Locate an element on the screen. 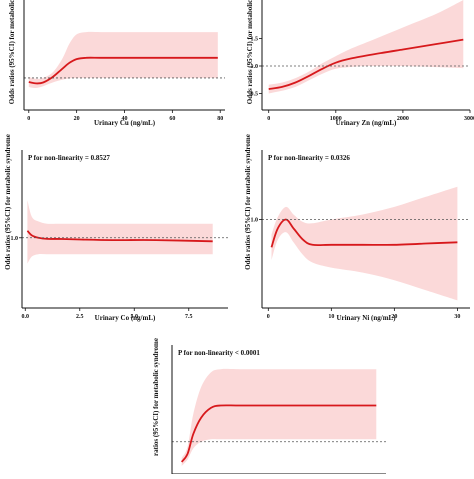 The height and width of the screenshot is (479, 474). x-axis-title: Urinary Ni (ng/mL) is located at coordinates (366, 318).